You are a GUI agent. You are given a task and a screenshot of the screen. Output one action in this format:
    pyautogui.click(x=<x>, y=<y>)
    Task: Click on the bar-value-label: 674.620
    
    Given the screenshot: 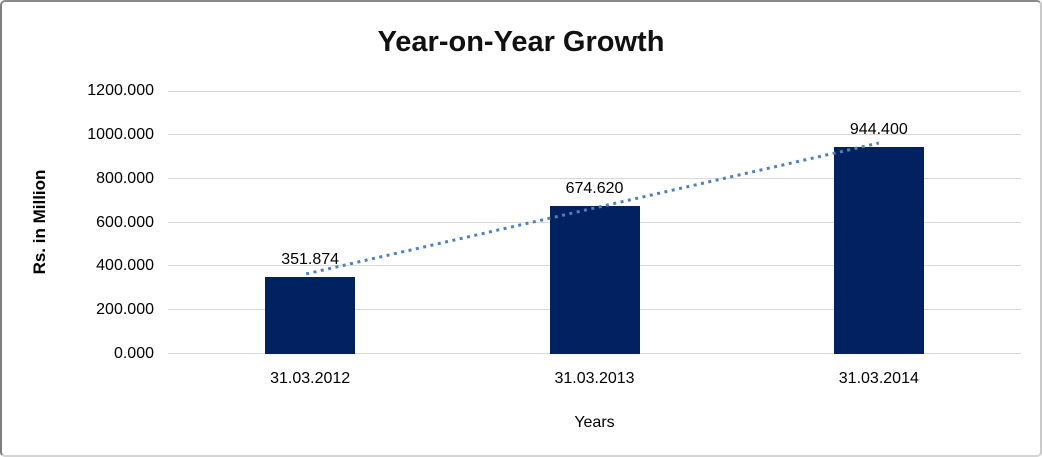 What is the action you would take?
    pyautogui.click(x=594, y=189)
    